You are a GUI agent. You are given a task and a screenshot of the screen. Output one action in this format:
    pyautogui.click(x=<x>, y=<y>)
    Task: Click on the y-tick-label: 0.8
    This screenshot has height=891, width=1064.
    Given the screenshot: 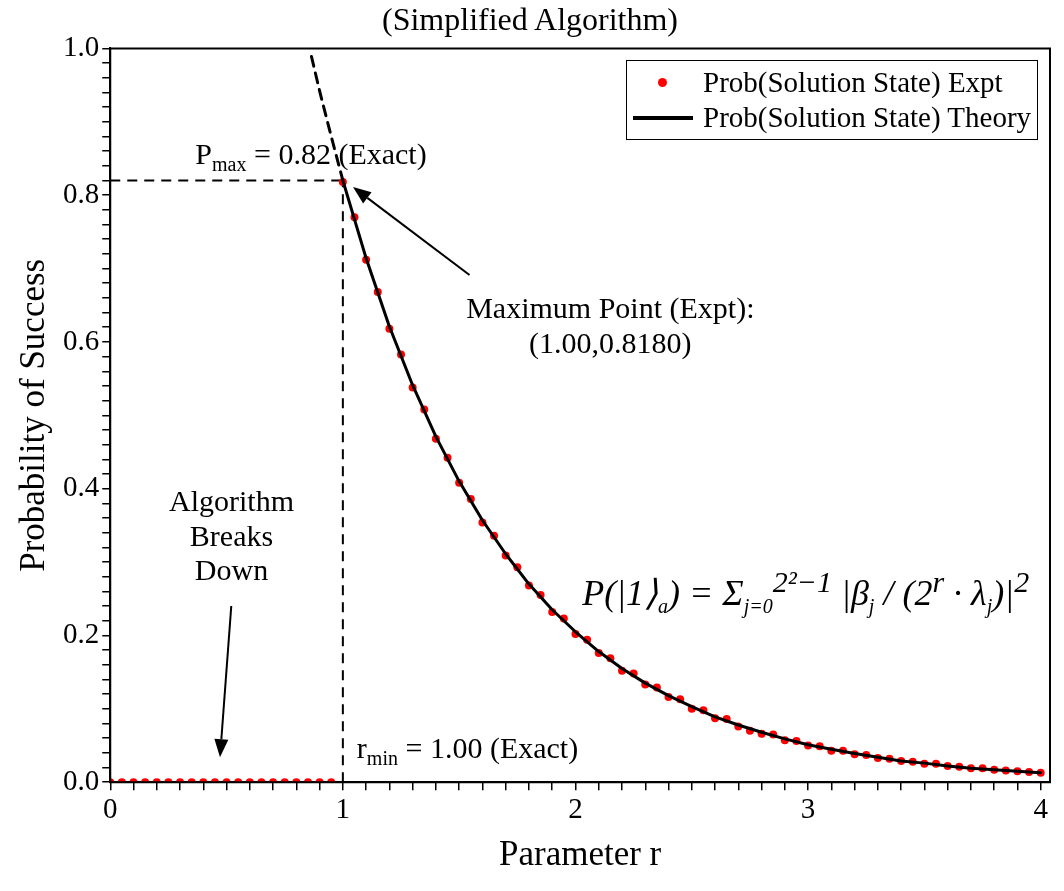 What is the action you would take?
    pyautogui.click(x=81, y=192)
    